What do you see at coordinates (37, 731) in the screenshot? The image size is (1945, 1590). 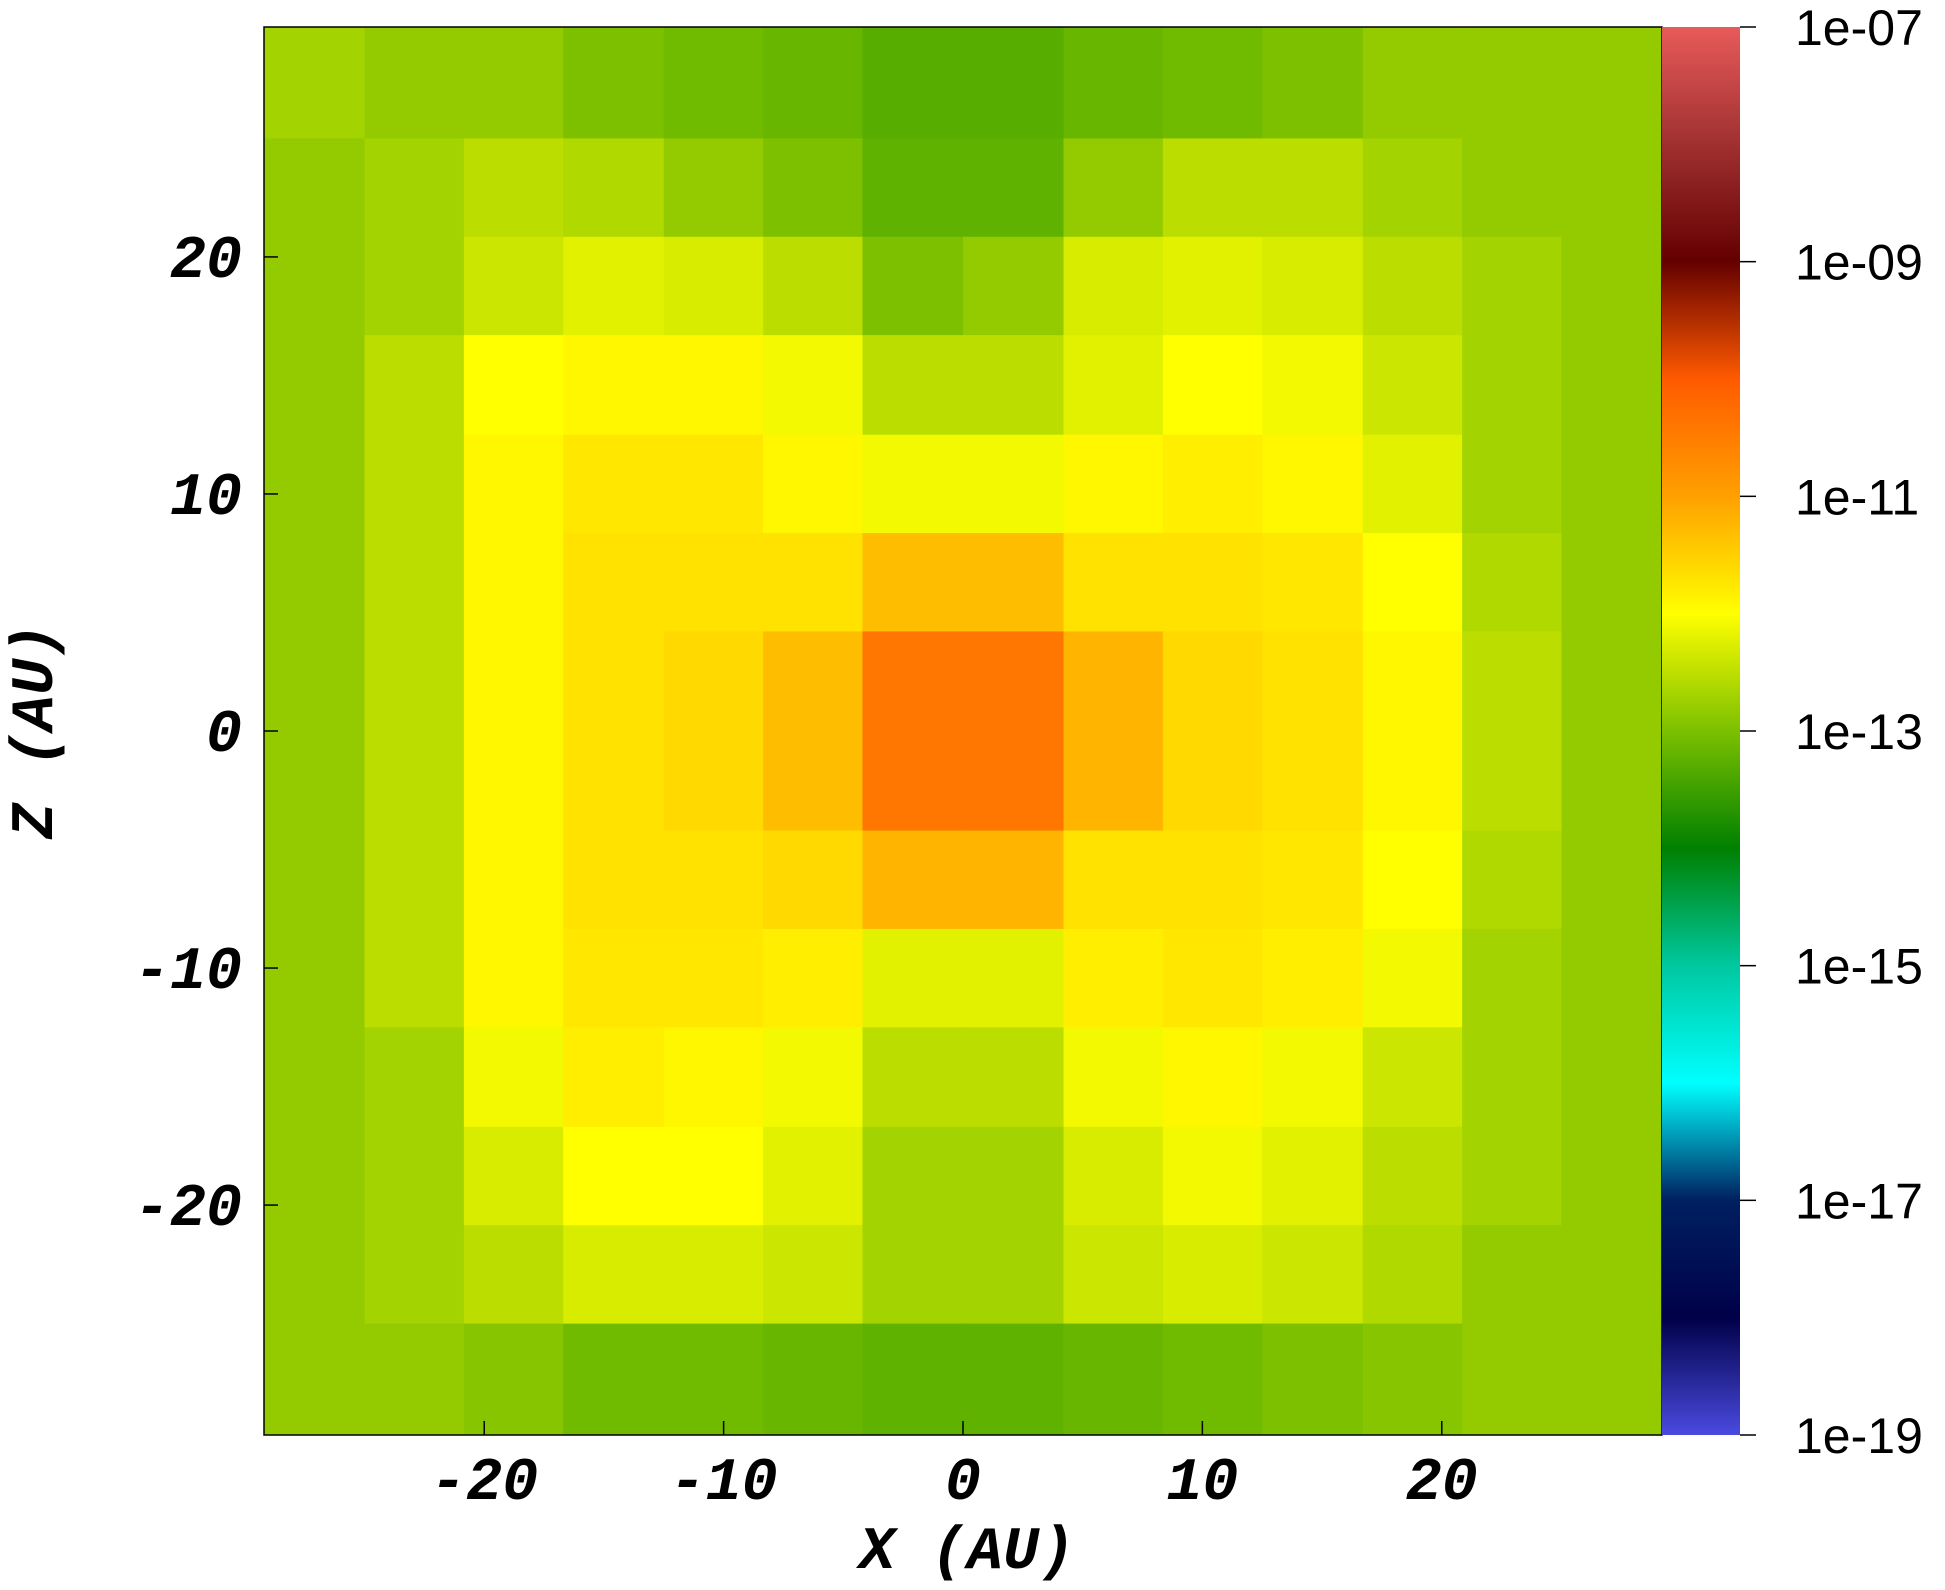 I see `y-axis-label: Z (AU)` at bounding box center [37, 731].